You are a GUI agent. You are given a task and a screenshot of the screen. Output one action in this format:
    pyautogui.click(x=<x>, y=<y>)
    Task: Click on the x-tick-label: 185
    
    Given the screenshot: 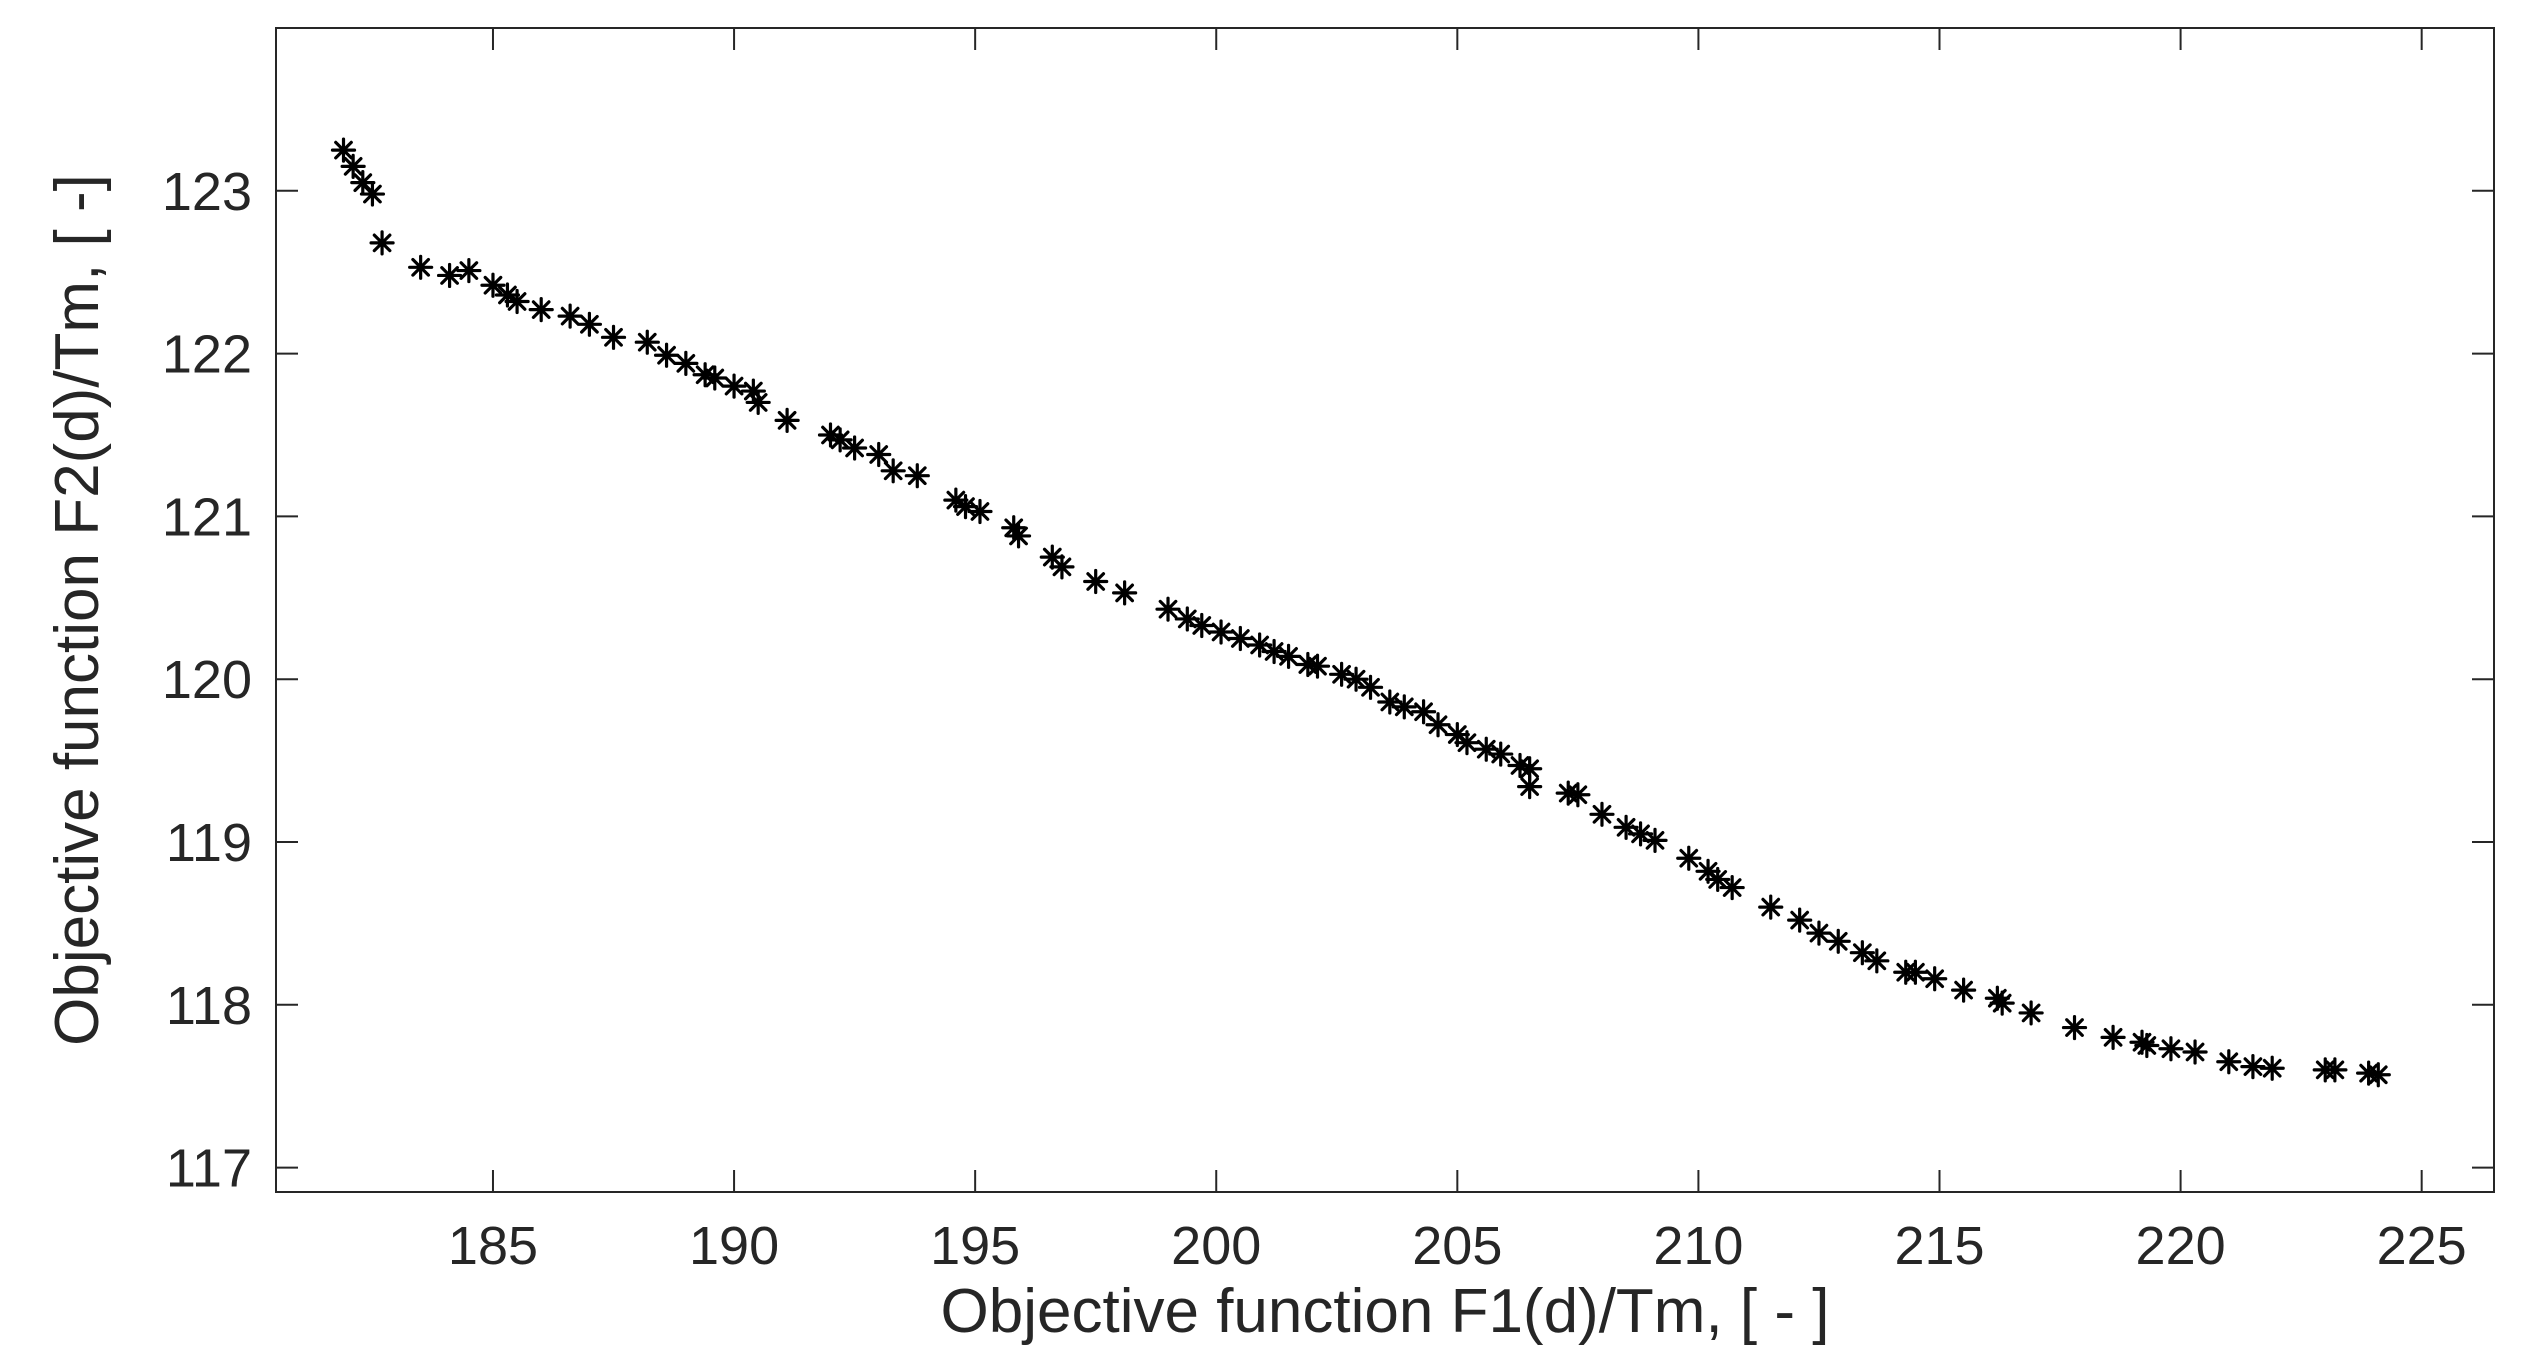 What is the action you would take?
    pyautogui.click(x=493, y=1246)
    